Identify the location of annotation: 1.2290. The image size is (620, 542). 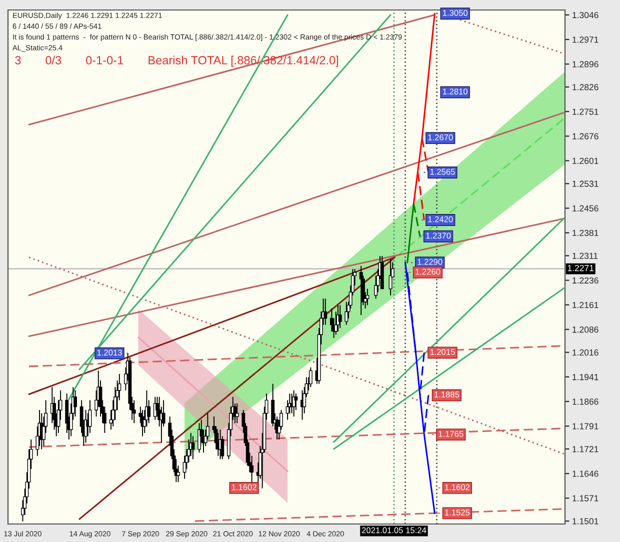
(430, 261).